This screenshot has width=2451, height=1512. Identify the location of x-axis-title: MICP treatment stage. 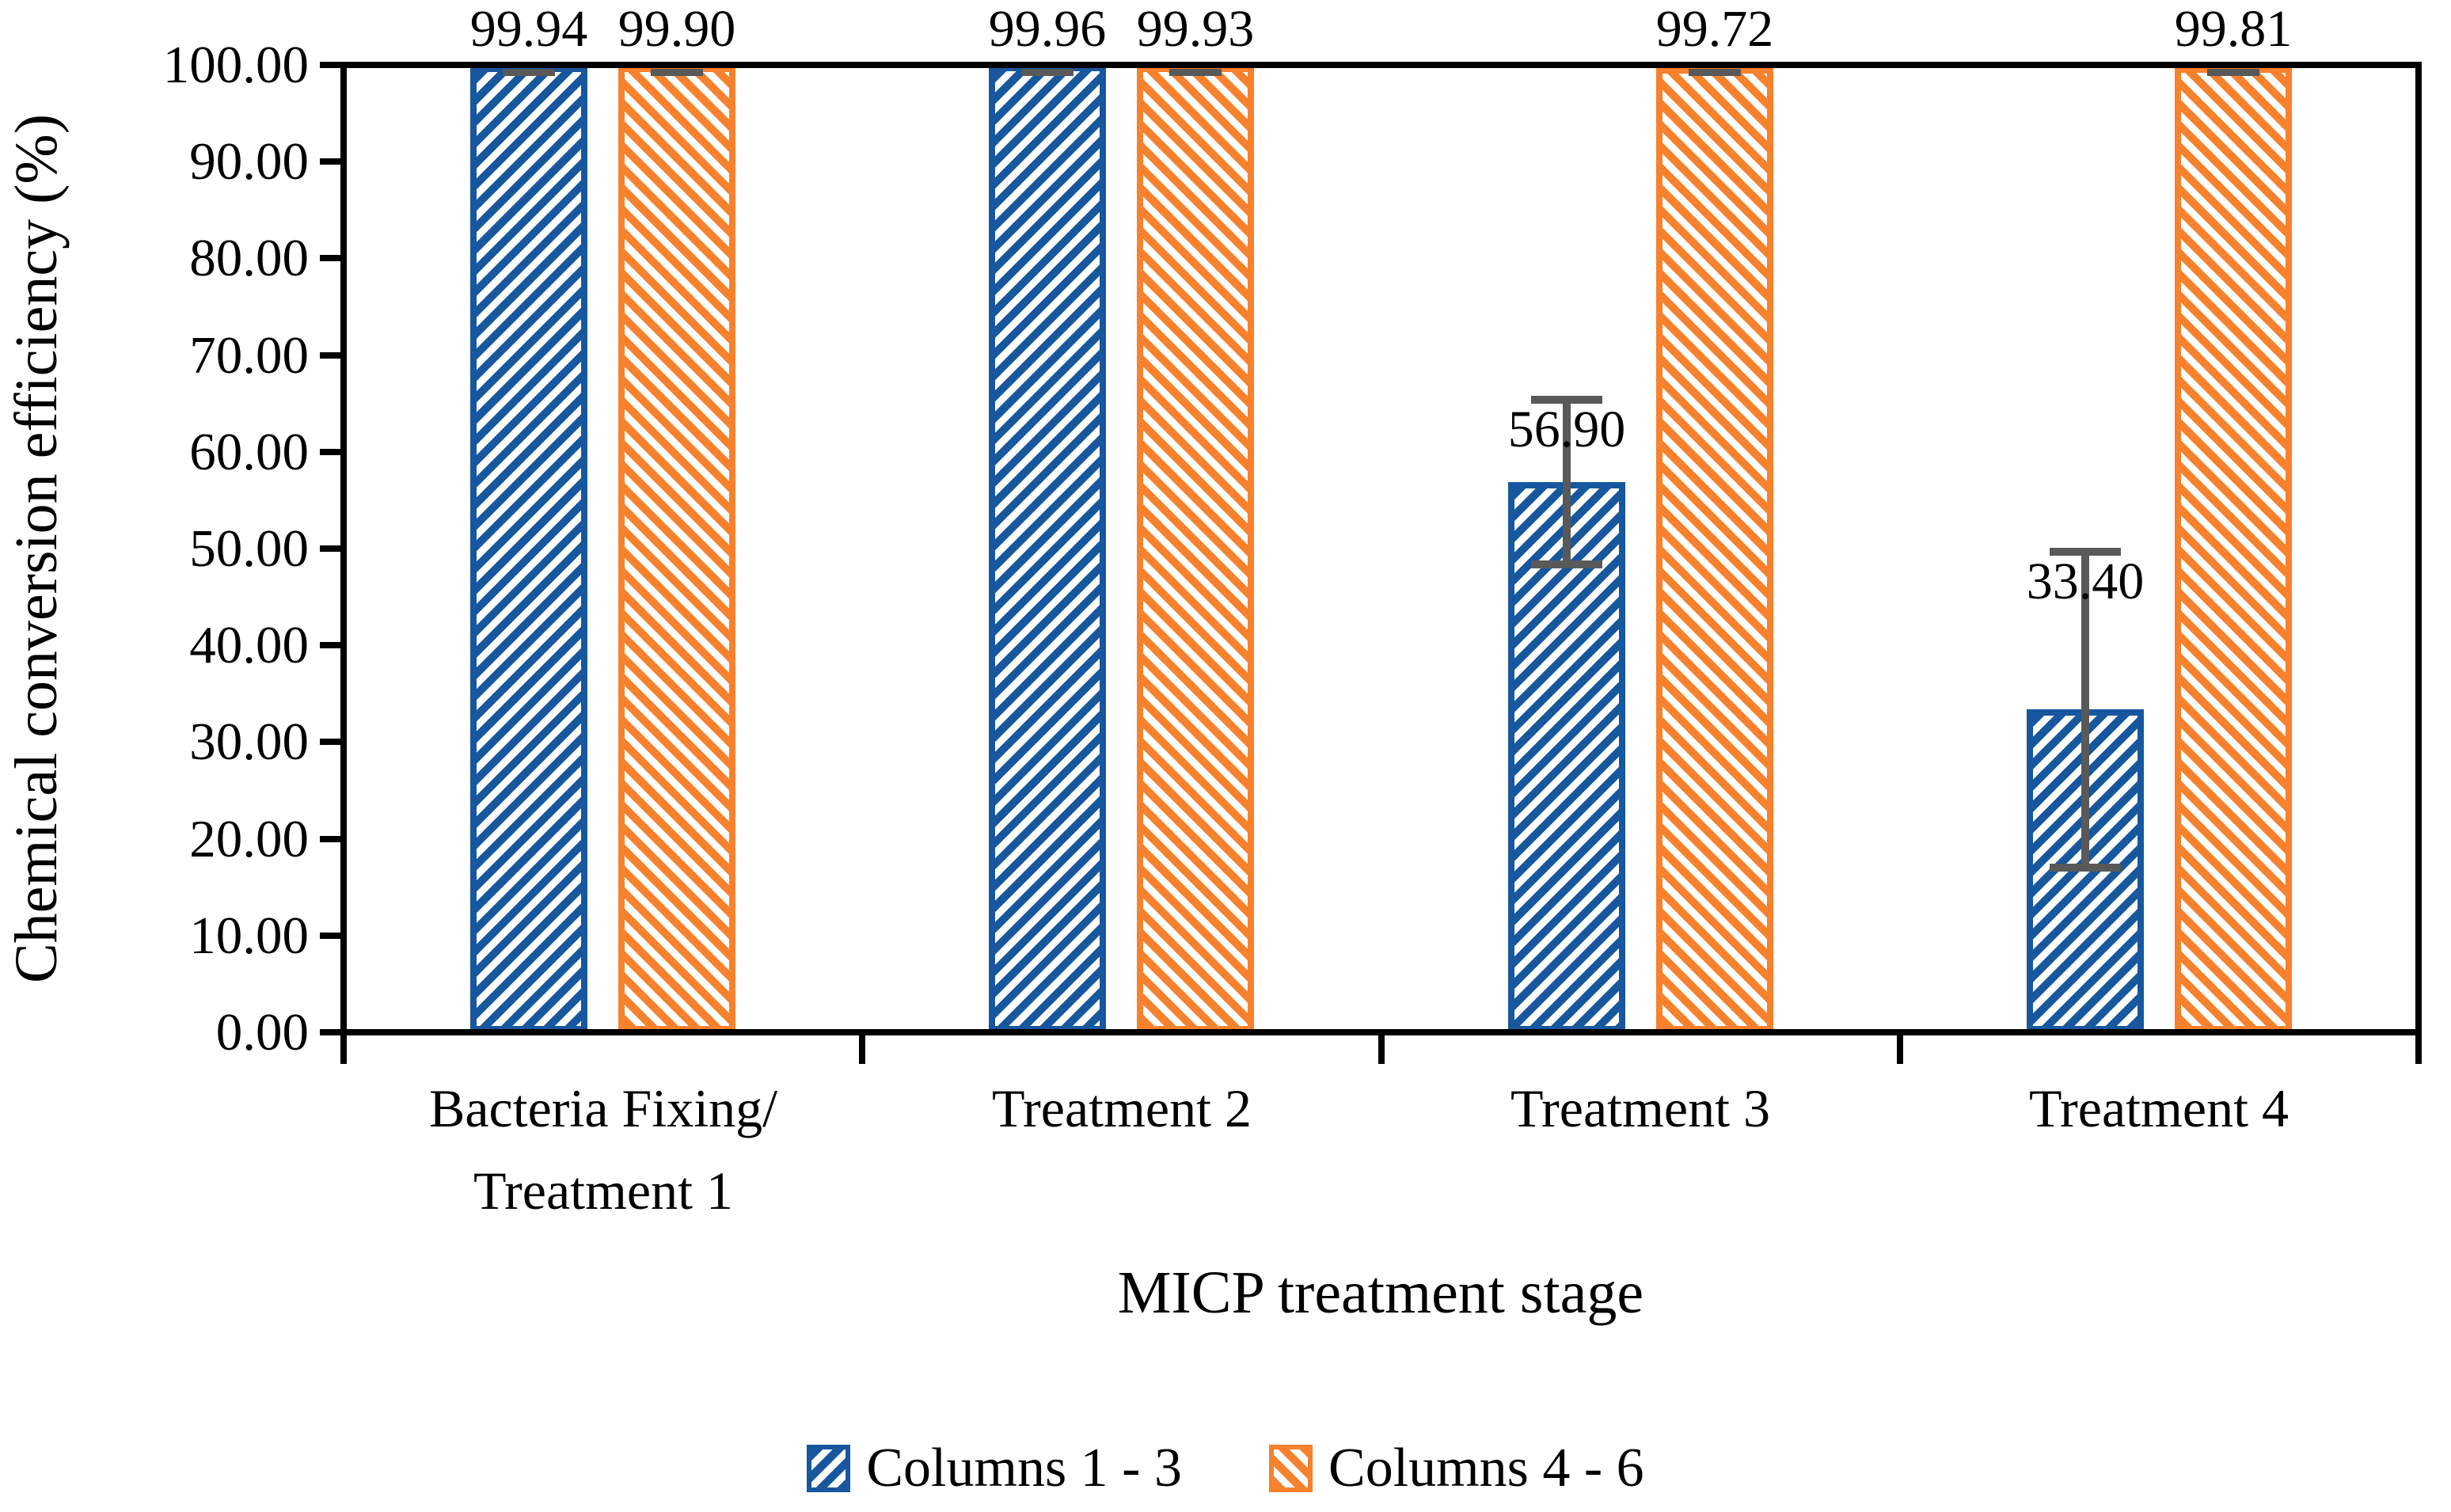
(1380, 1292).